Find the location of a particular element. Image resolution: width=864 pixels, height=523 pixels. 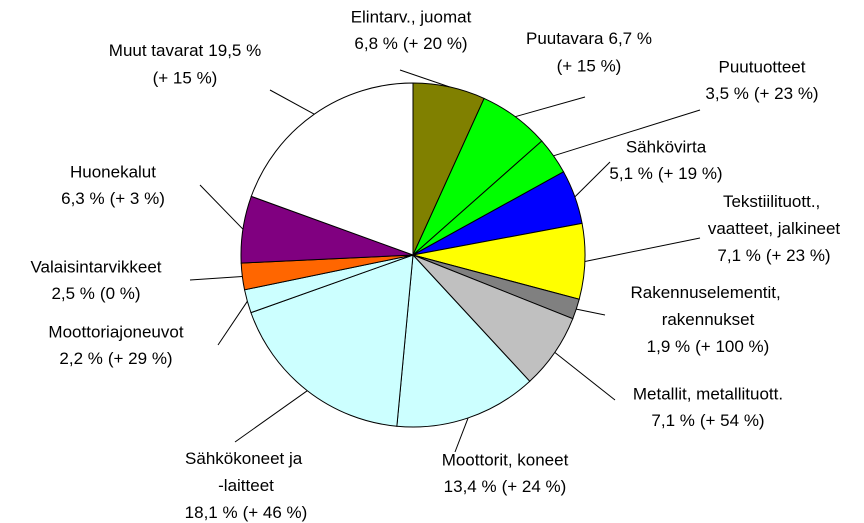

category-line: vaatteet, jalkineet is located at coordinates (774, 228).